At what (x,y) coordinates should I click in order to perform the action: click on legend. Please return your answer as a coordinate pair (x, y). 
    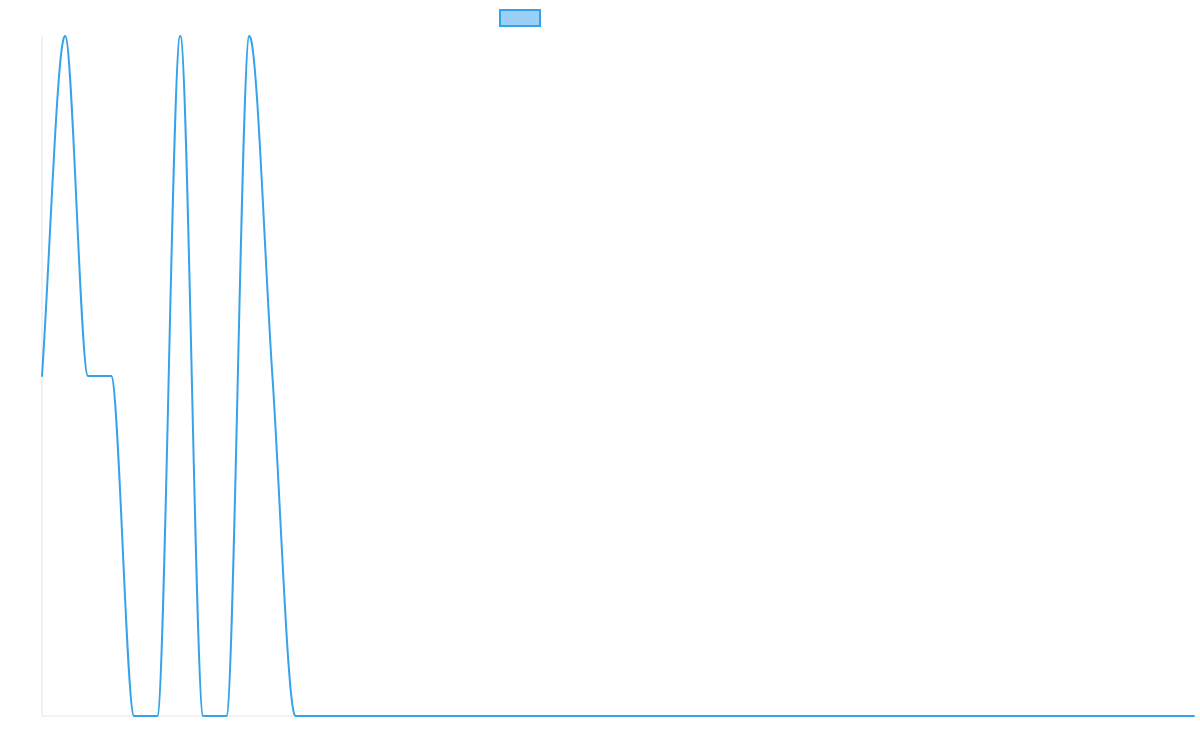
    Looking at the image, I should click on (520, 18).